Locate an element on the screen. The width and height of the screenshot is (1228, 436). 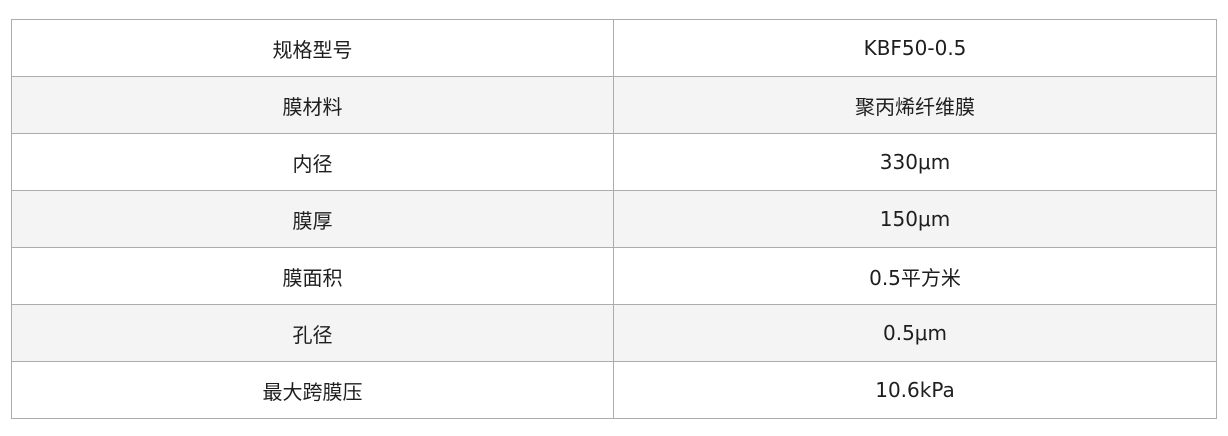
spec-value: 0.5平方米 is located at coordinates (915, 276).